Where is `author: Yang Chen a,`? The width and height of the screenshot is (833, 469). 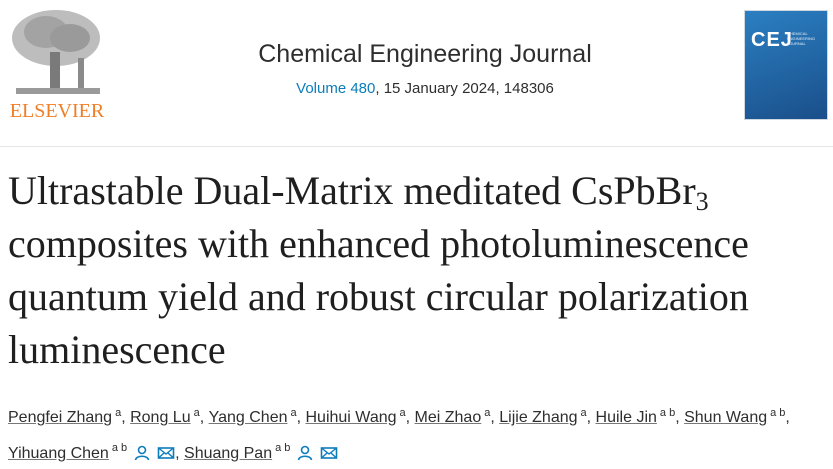 author: Yang Chen a, is located at coordinates (257, 417).